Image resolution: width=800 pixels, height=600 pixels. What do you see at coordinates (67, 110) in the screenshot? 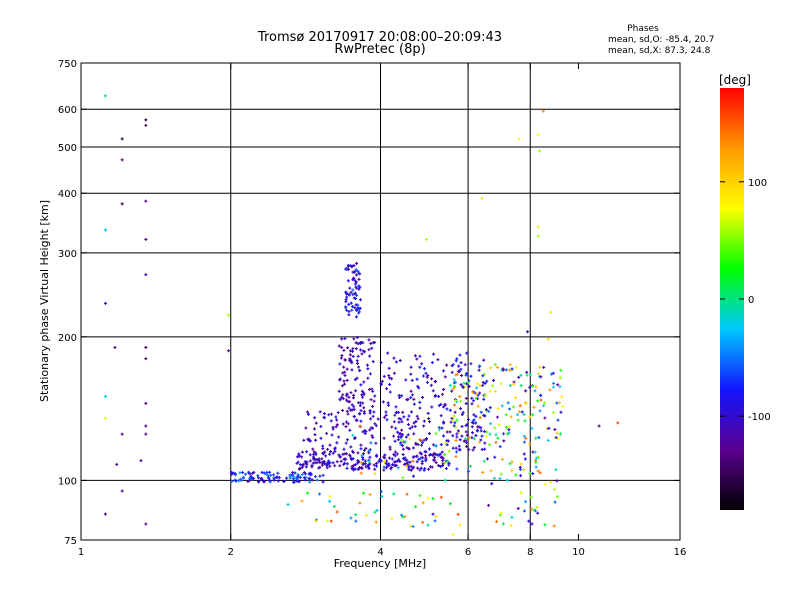
I see `y-tick-label: 600` at bounding box center [67, 110].